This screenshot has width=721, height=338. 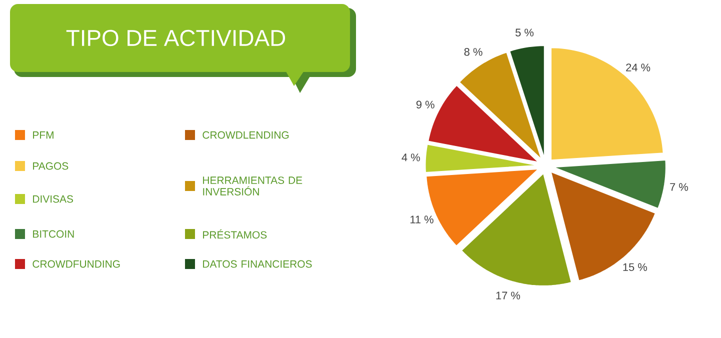 I want to click on data-label: 4 %, so click(x=411, y=158).